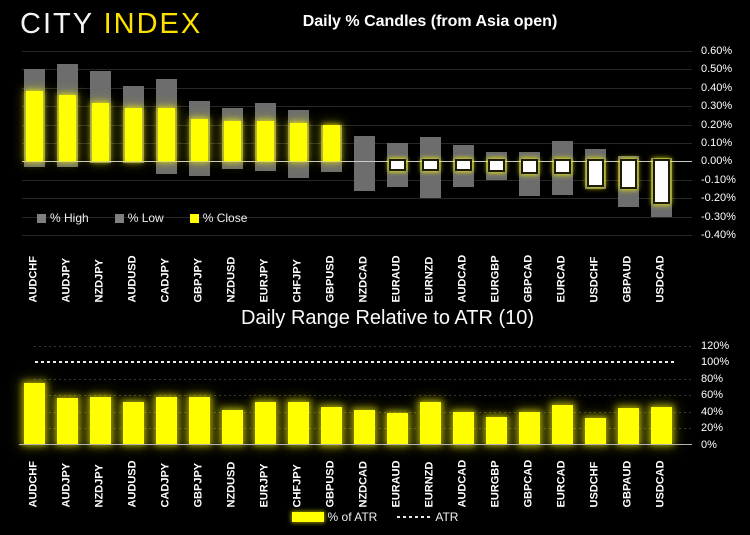  I want to click on zero-line, so click(357, 162).